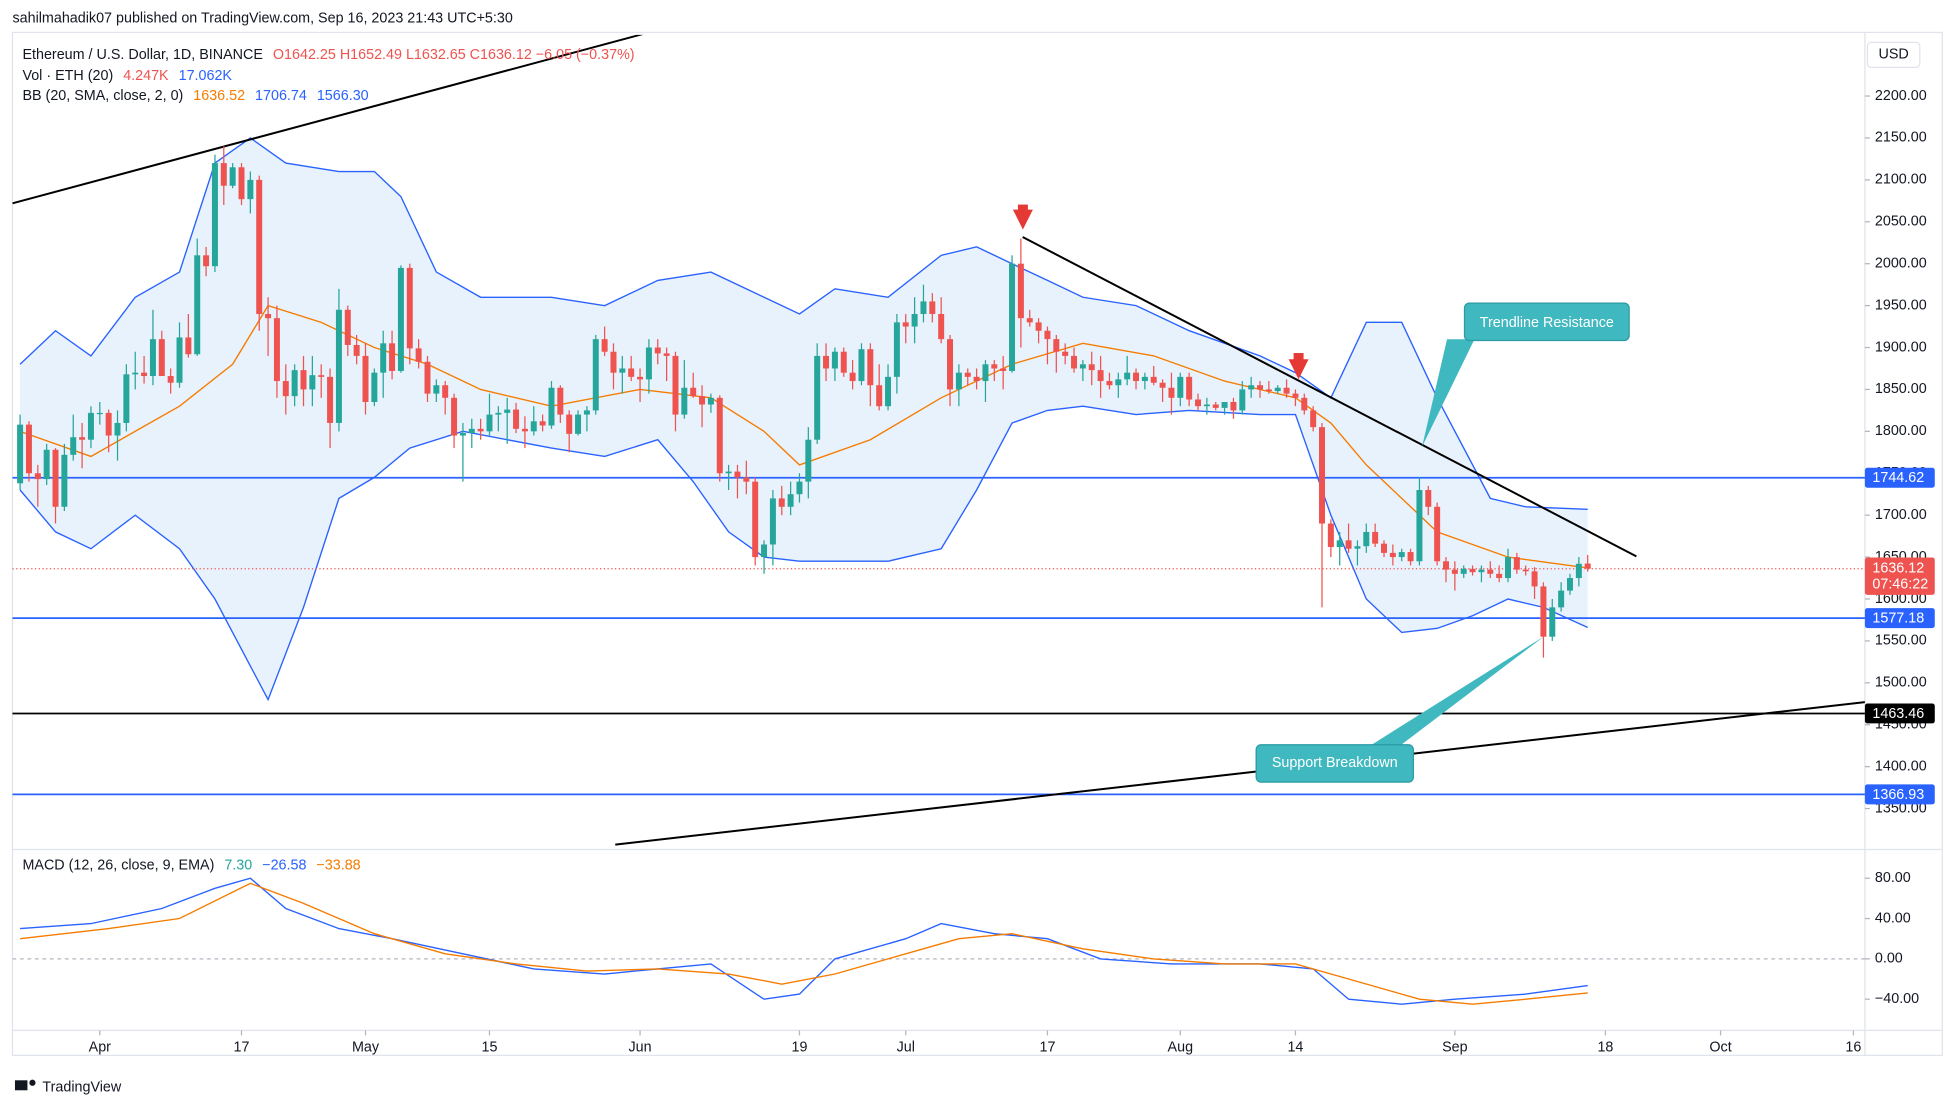 The width and height of the screenshot is (1946, 1104). Describe the element at coordinates (219, 96) in the screenshot. I see `indicator-value: 1636.52` at that location.